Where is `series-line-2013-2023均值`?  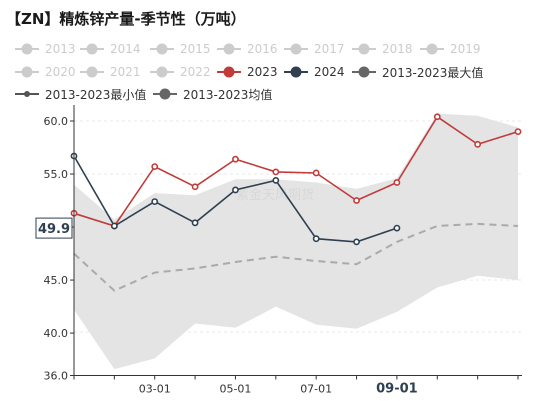 series-line-2013-2023均值 is located at coordinates (296, 257).